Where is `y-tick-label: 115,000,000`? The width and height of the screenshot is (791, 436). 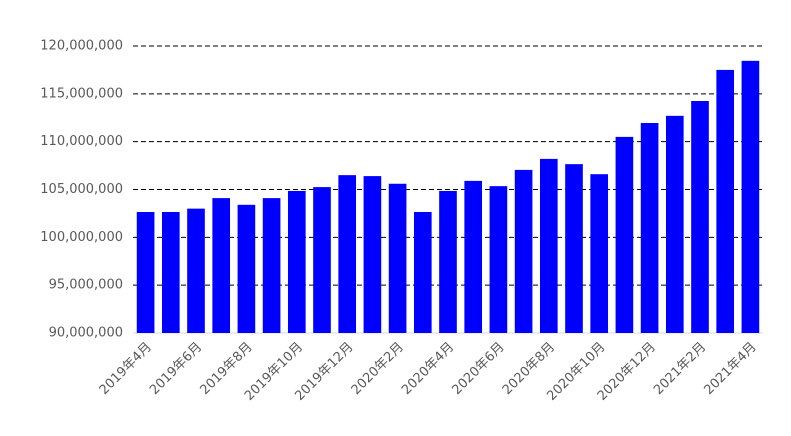 y-tick-label: 115,000,000 is located at coordinates (81, 93).